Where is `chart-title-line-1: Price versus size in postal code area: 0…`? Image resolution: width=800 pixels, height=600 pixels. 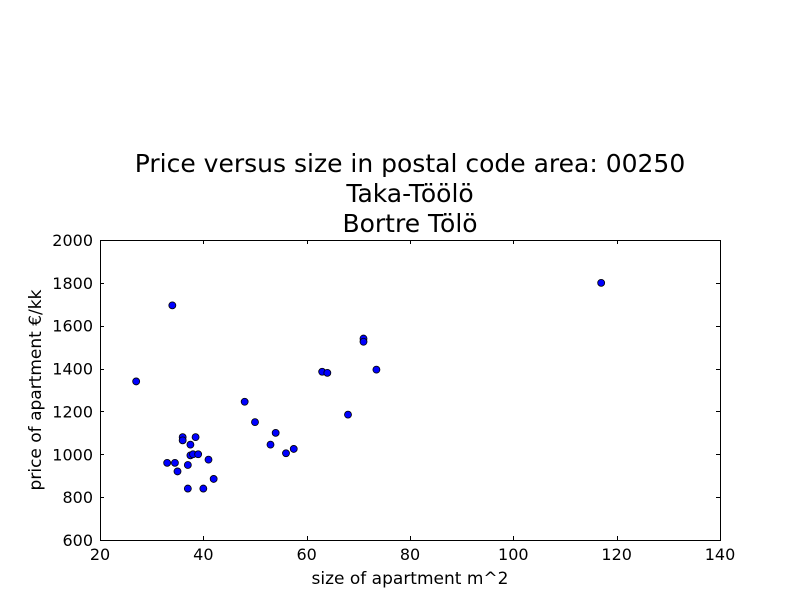 chart-title-line-1: Price versus size in postal code area: 0… is located at coordinates (410, 163).